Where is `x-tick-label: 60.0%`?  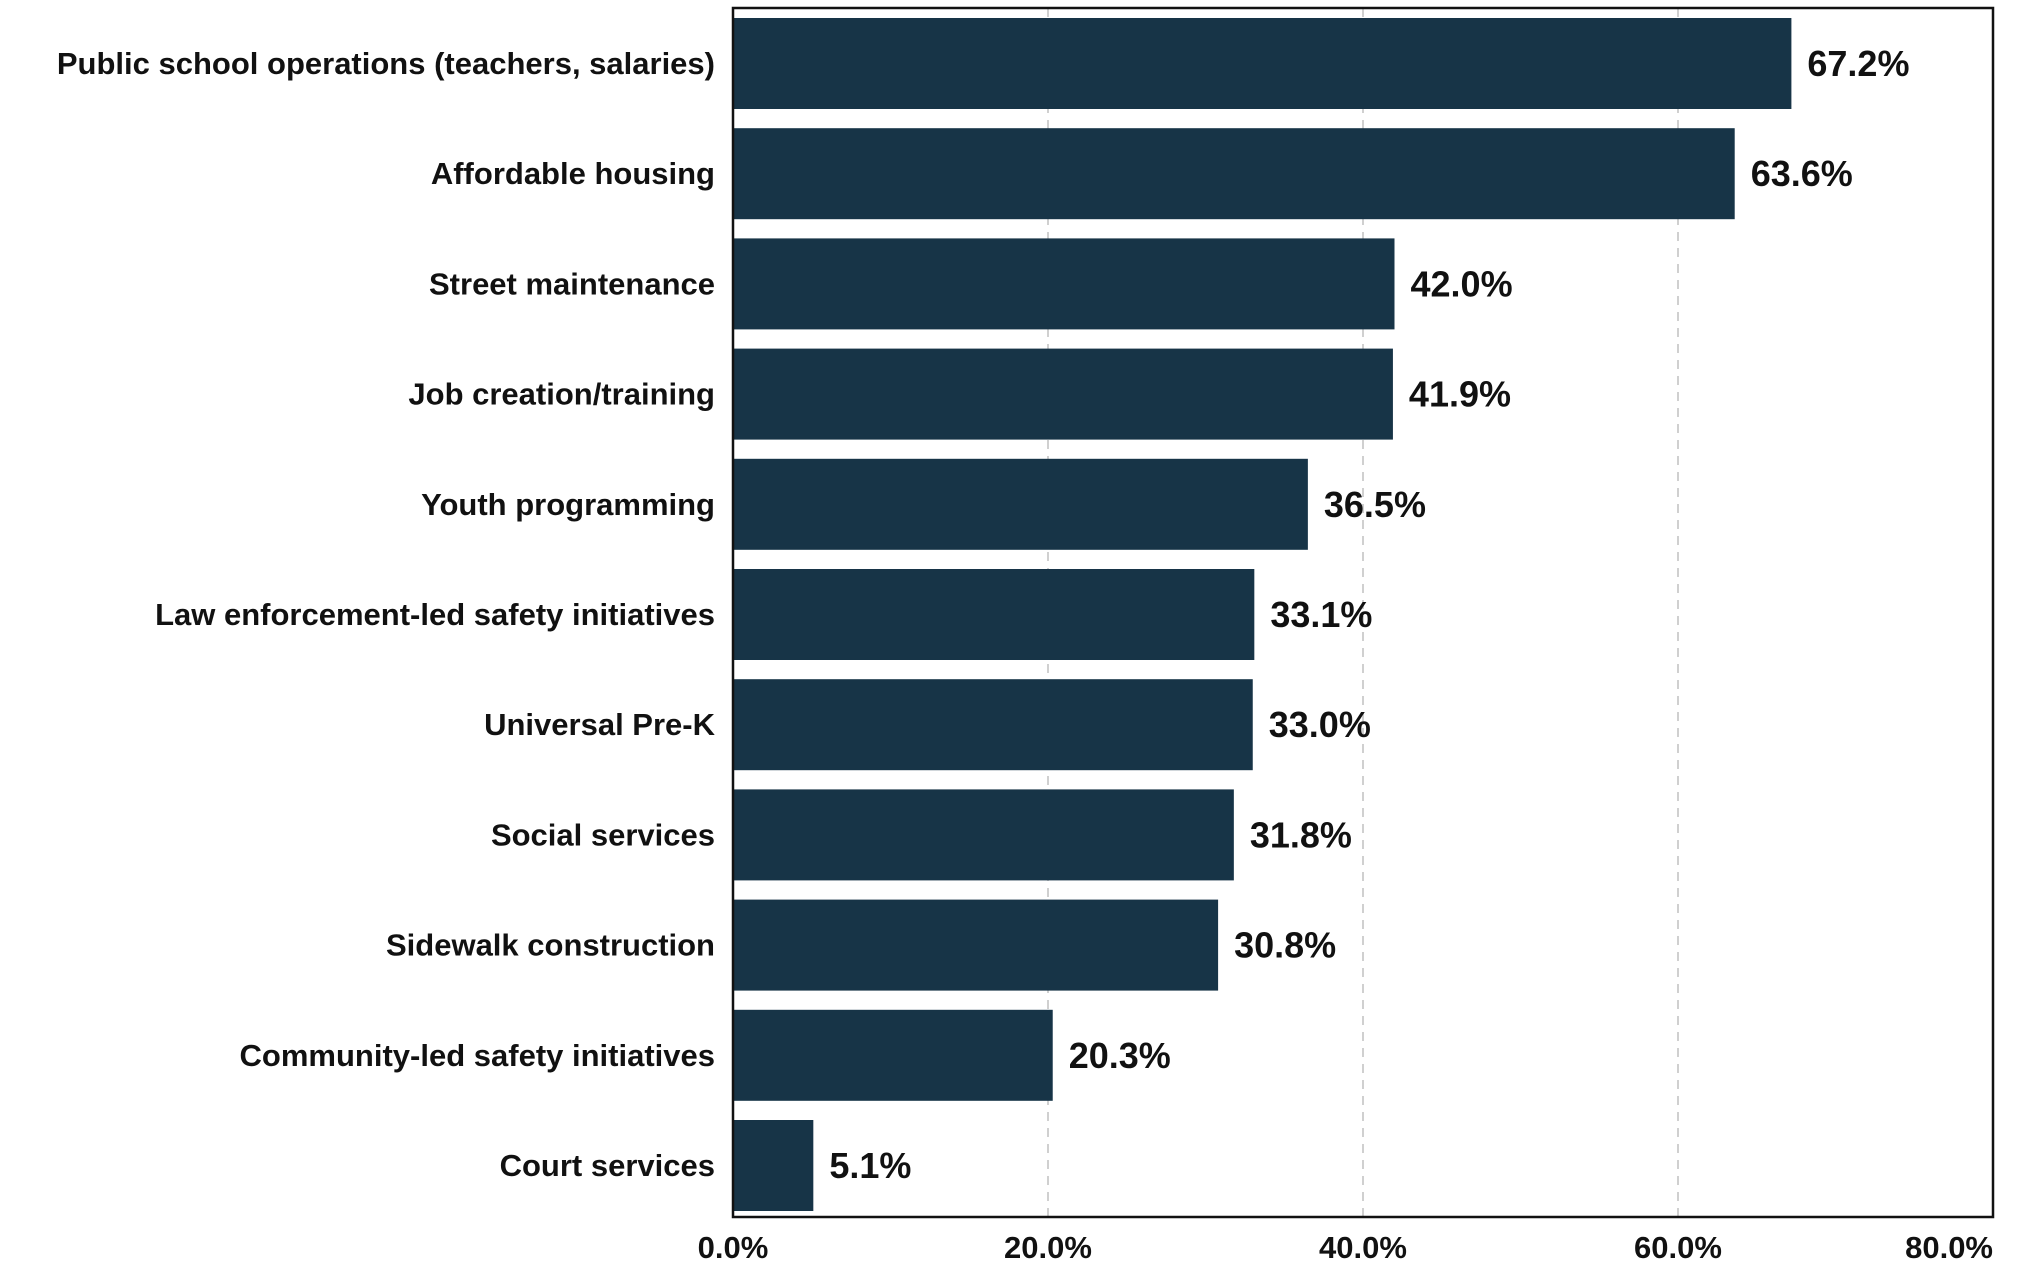 x-tick-label: 60.0% is located at coordinates (1678, 1247).